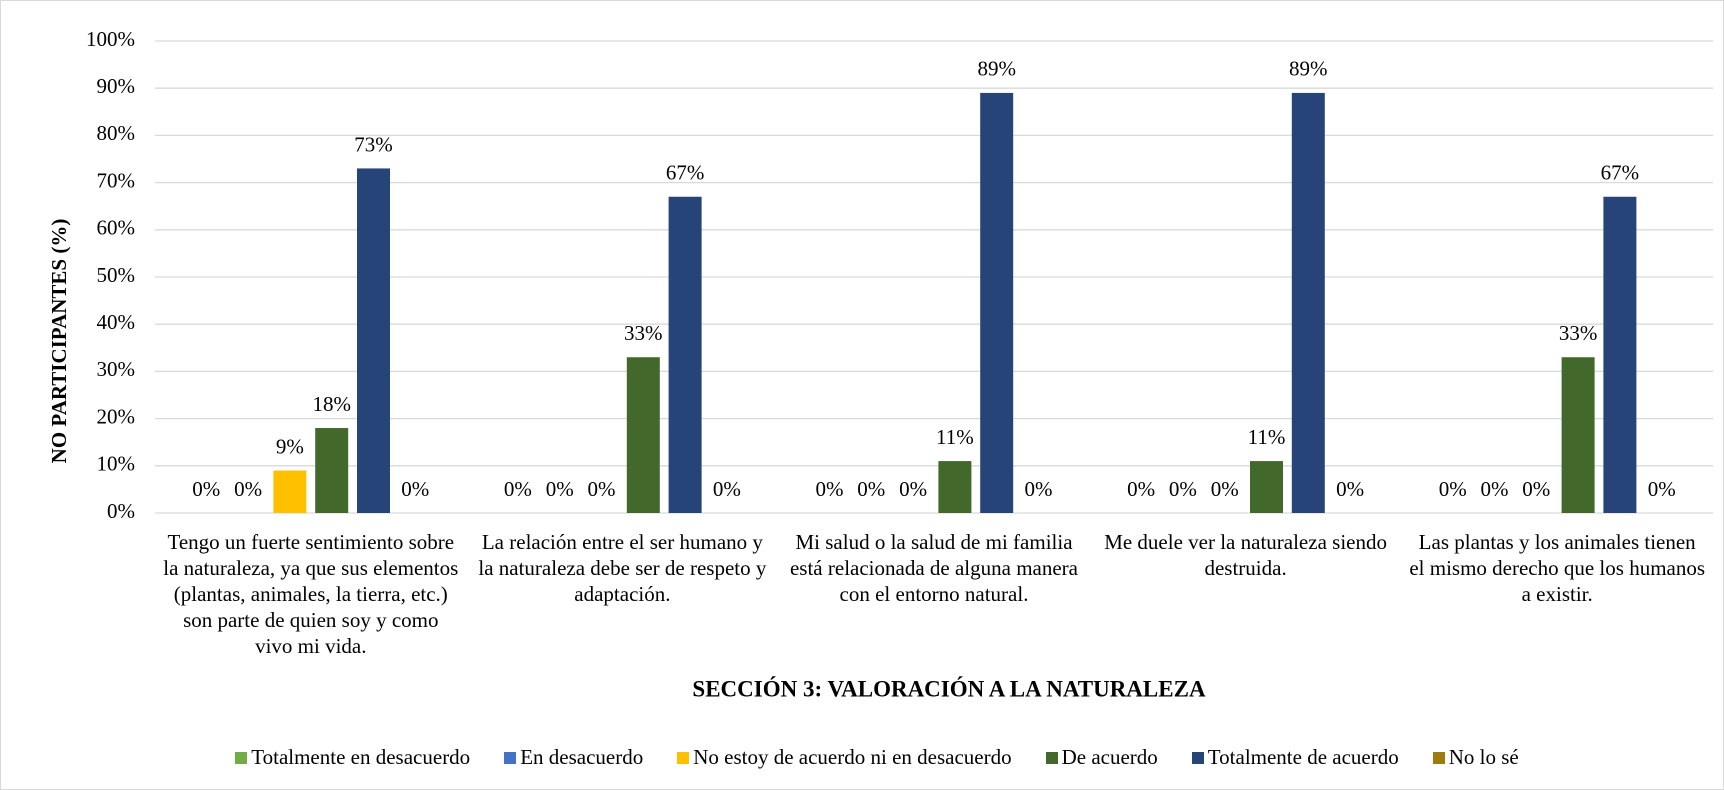  What do you see at coordinates (1483, 757) in the screenshot?
I see `legend-label: No lo sé` at bounding box center [1483, 757].